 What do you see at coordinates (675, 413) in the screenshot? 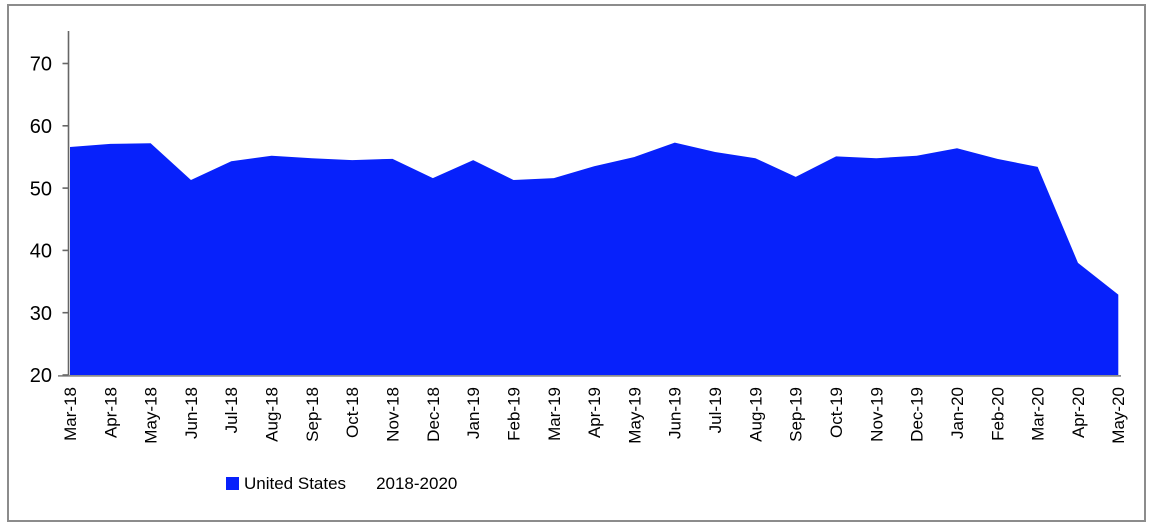
I see `x-tick-label: Jun-19` at bounding box center [675, 413].